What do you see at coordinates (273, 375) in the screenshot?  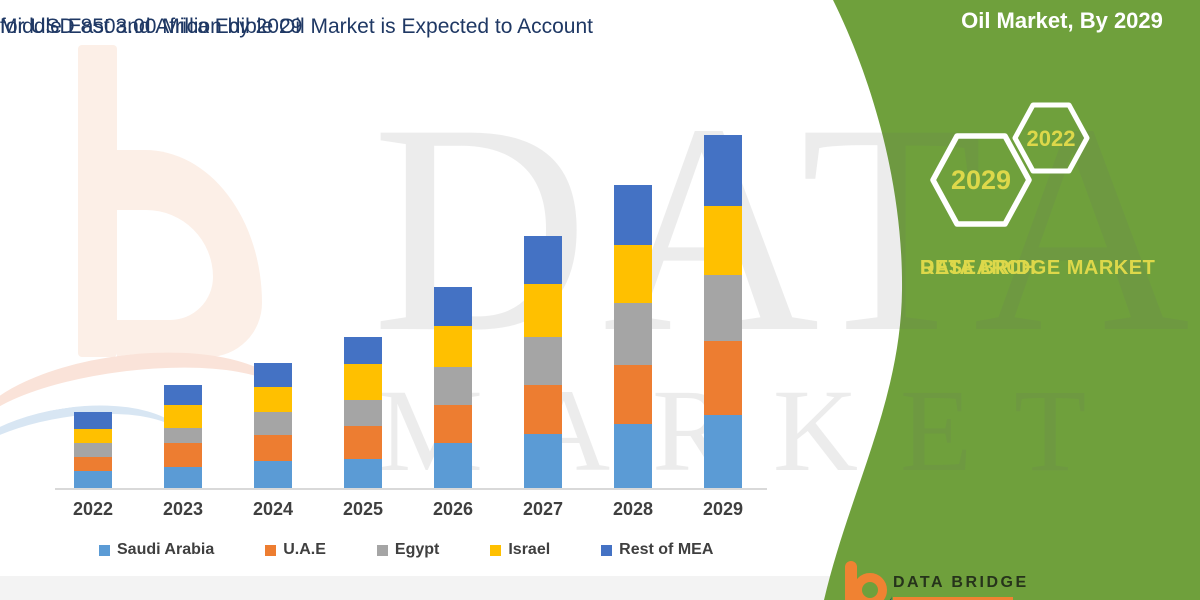 I see `bar-2024-rest-of-mea` at bounding box center [273, 375].